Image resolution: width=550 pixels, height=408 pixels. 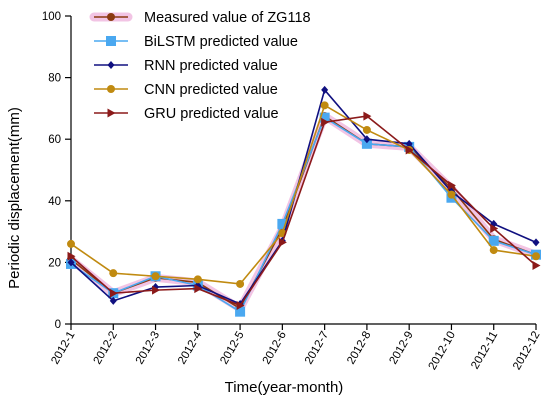 I want to click on legend-item-3: RNN predicted value, so click(x=186, y=66).